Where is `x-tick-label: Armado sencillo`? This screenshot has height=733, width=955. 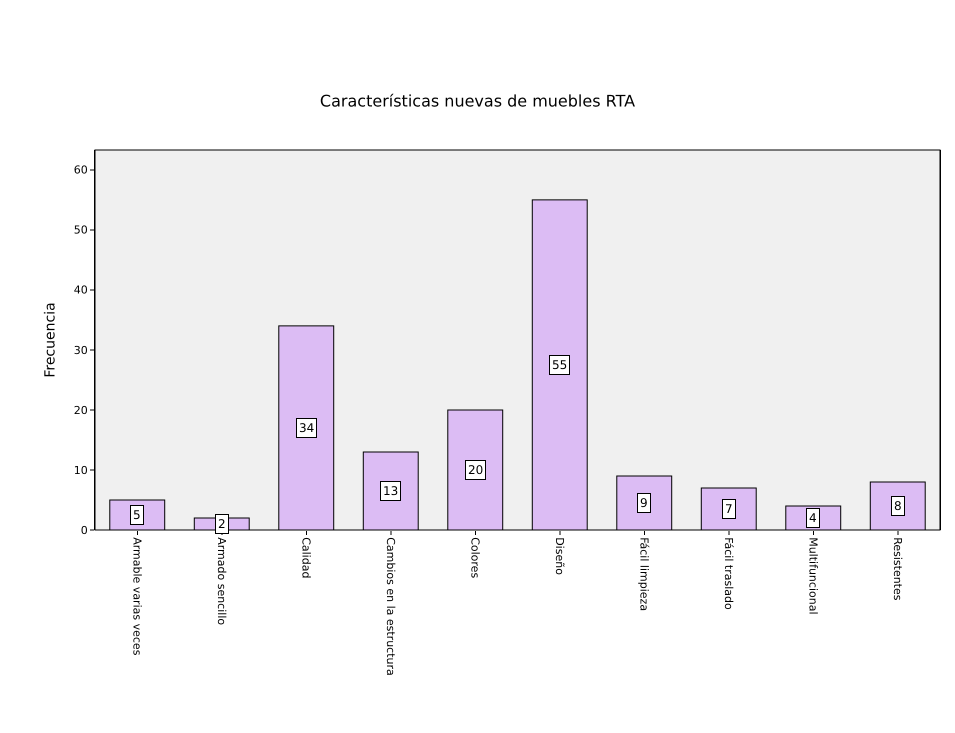
x-tick-label: Armado sencillo is located at coordinates (221, 581).